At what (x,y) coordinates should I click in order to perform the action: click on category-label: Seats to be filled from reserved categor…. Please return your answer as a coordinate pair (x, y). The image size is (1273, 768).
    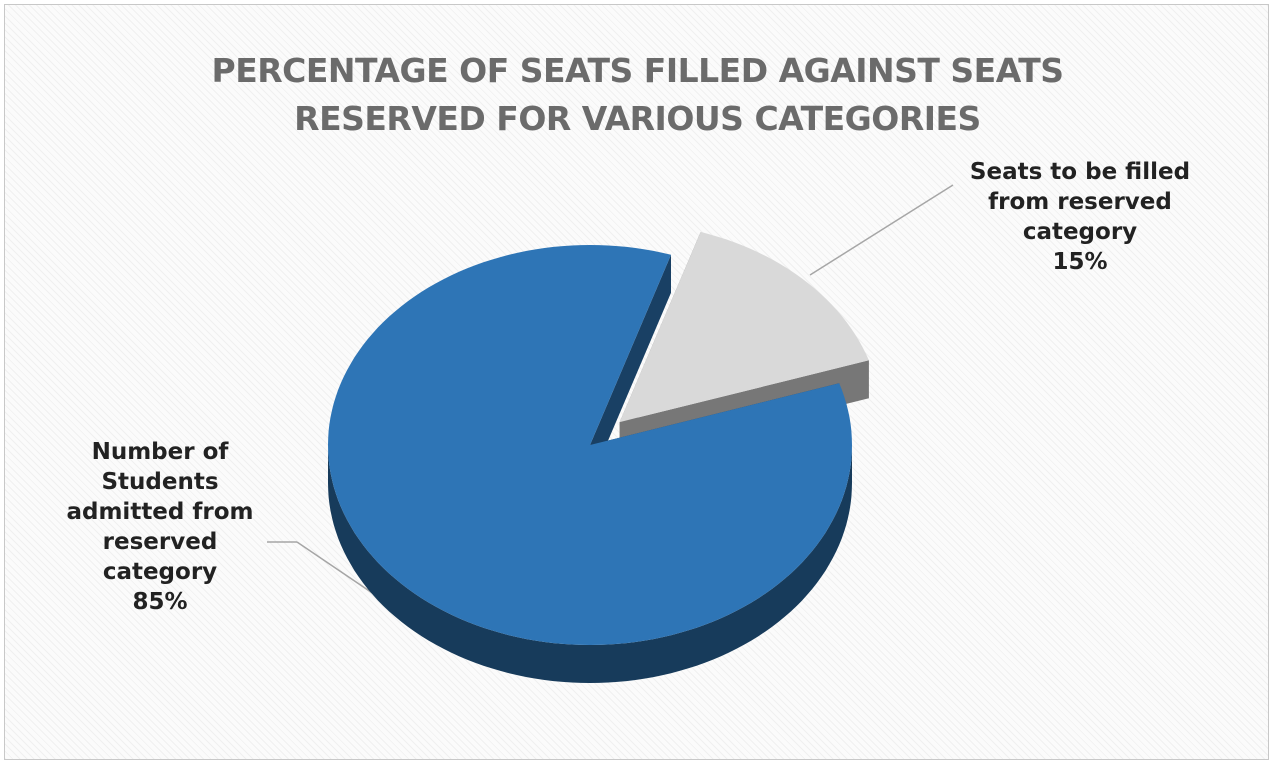
    Looking at the image, I should click on (1080, 202).